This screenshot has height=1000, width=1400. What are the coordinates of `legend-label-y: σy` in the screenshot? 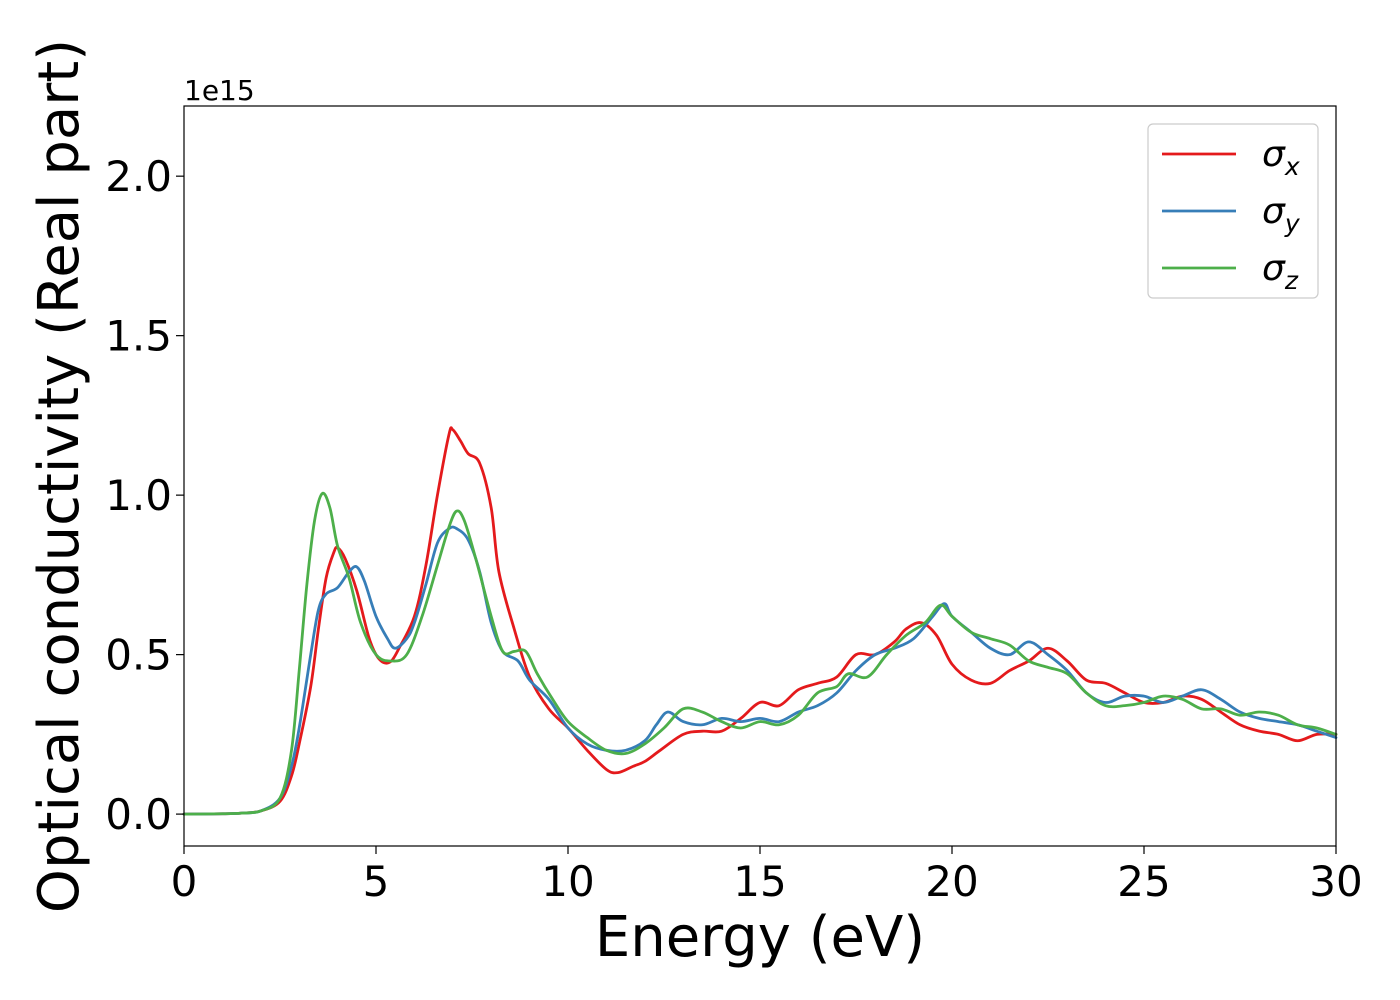 It's located at (1281, 214).